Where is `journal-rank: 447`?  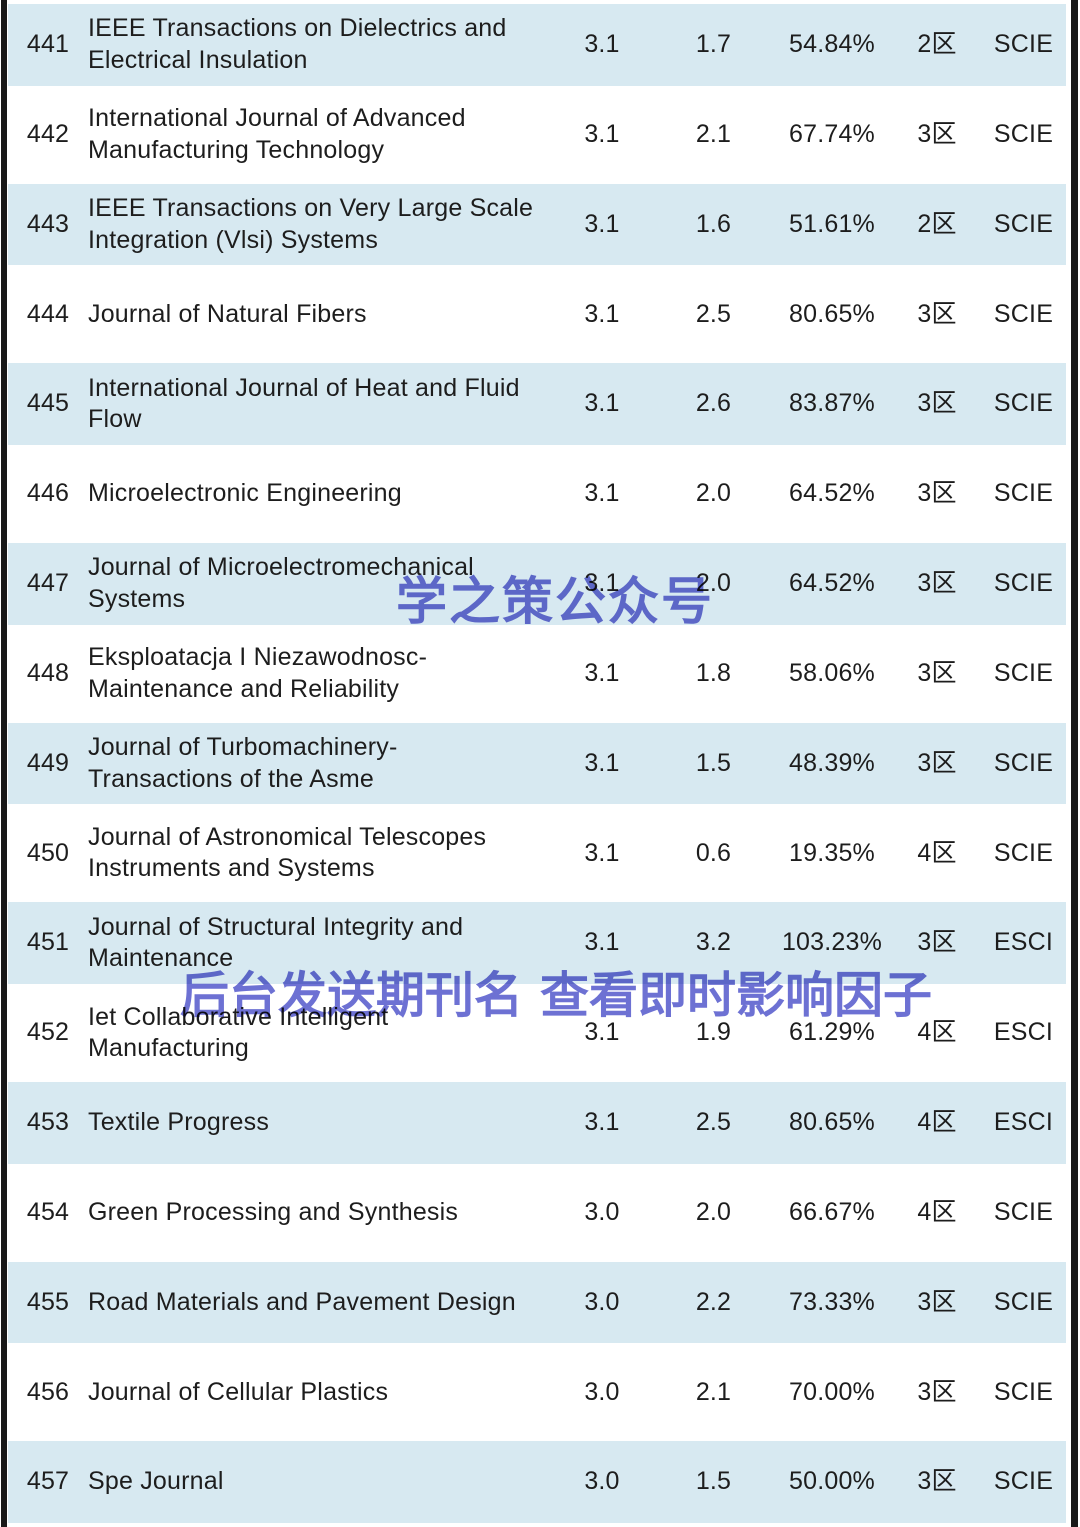 journal-rank: 447 is located at coordinates (48, 583).